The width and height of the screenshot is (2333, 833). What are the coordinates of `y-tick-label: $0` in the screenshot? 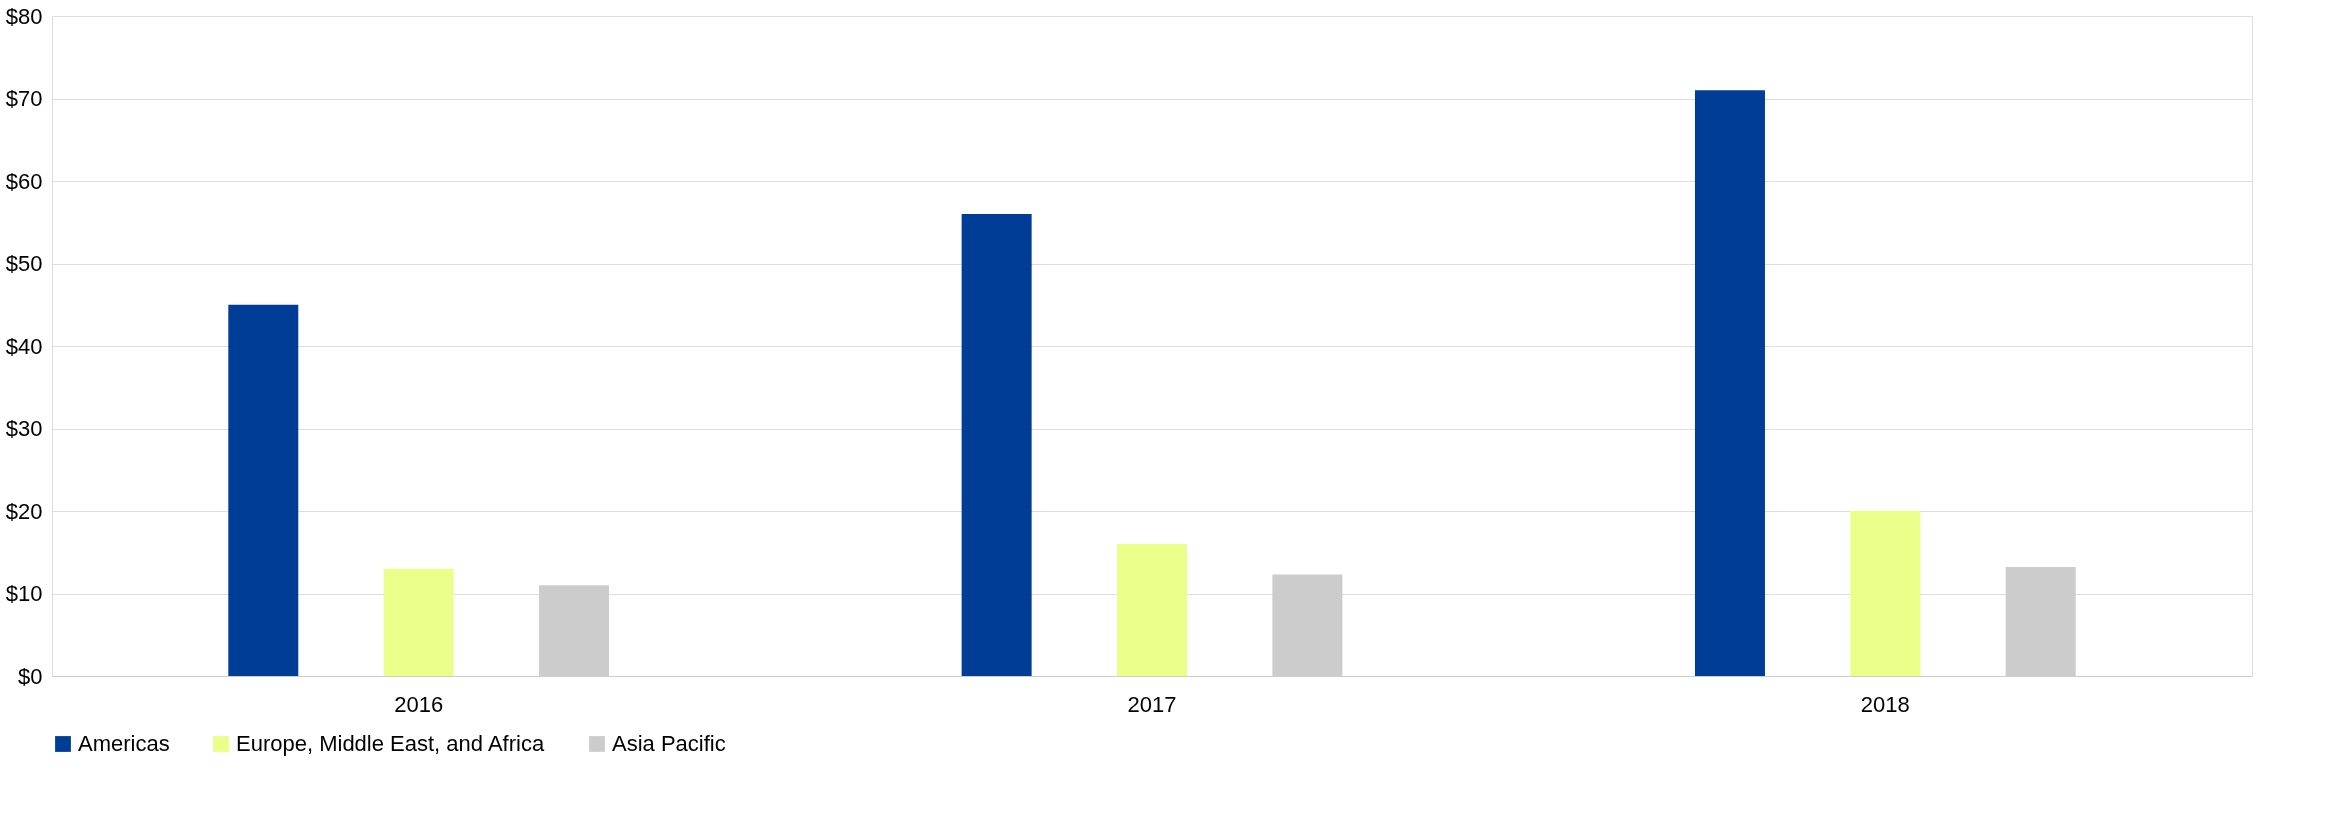 It's located at (30, 676).